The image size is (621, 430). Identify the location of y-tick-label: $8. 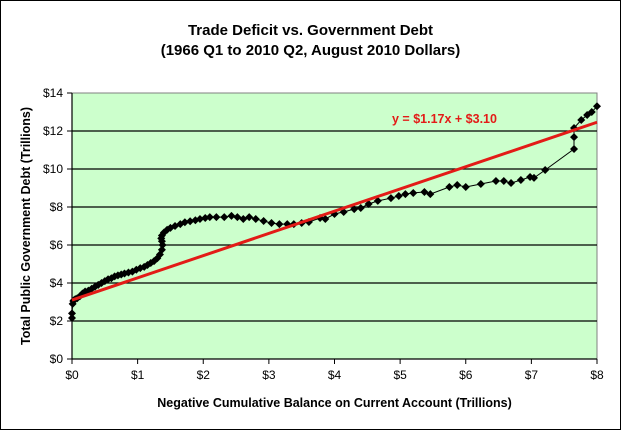
(57, 207).